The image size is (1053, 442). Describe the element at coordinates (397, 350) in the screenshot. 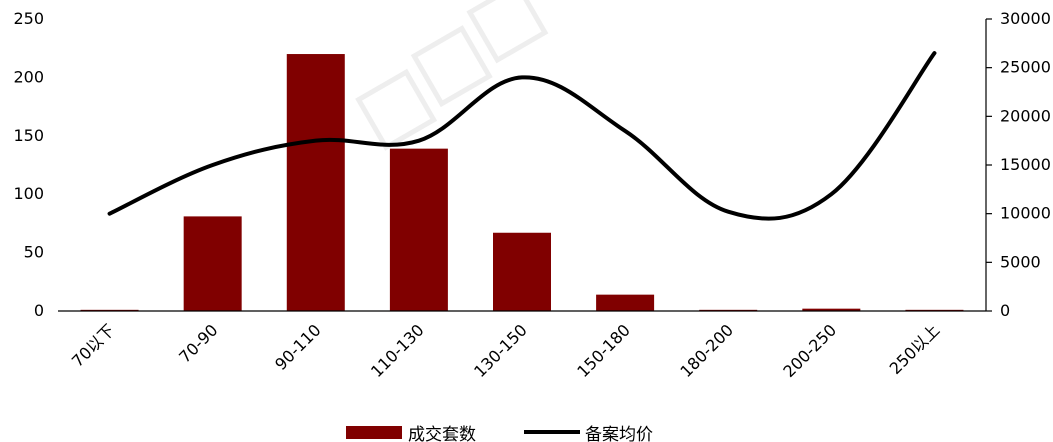

I see `x-tick-label: 110-130` at that location.